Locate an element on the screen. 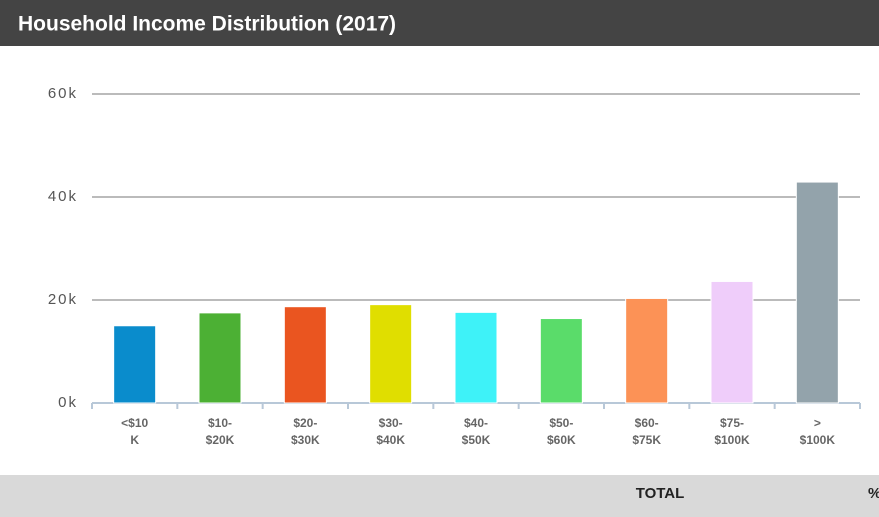 The height and width of the screenshot is (517, 879). footer-total: TOTAL is located at coordinates (660, 493).